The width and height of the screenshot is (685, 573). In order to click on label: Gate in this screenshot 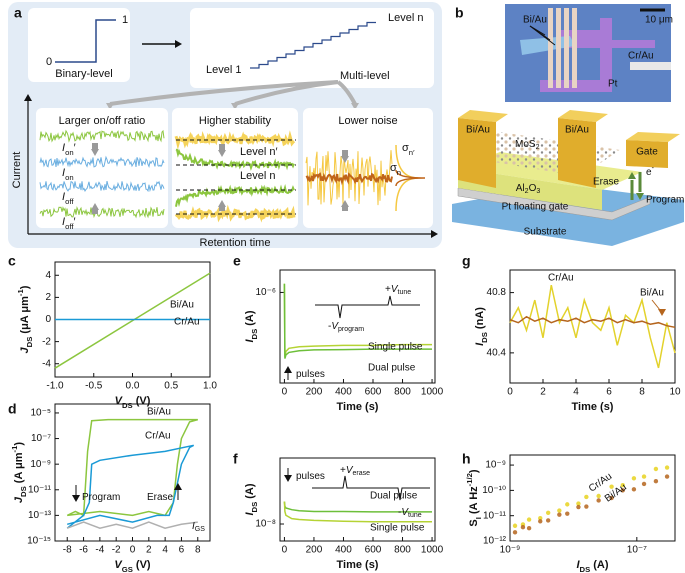, I will do `click(647, 152)`.